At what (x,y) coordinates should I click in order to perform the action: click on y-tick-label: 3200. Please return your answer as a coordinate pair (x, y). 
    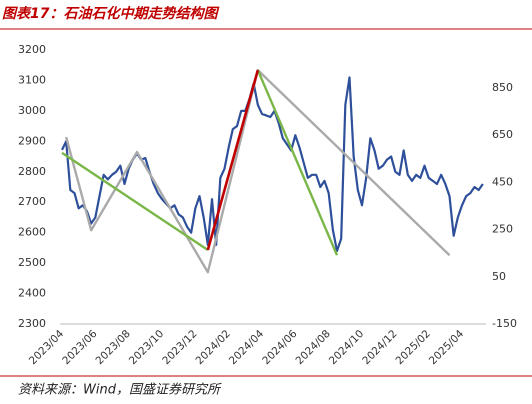
    Looking at the image, I should click on (32, 49).